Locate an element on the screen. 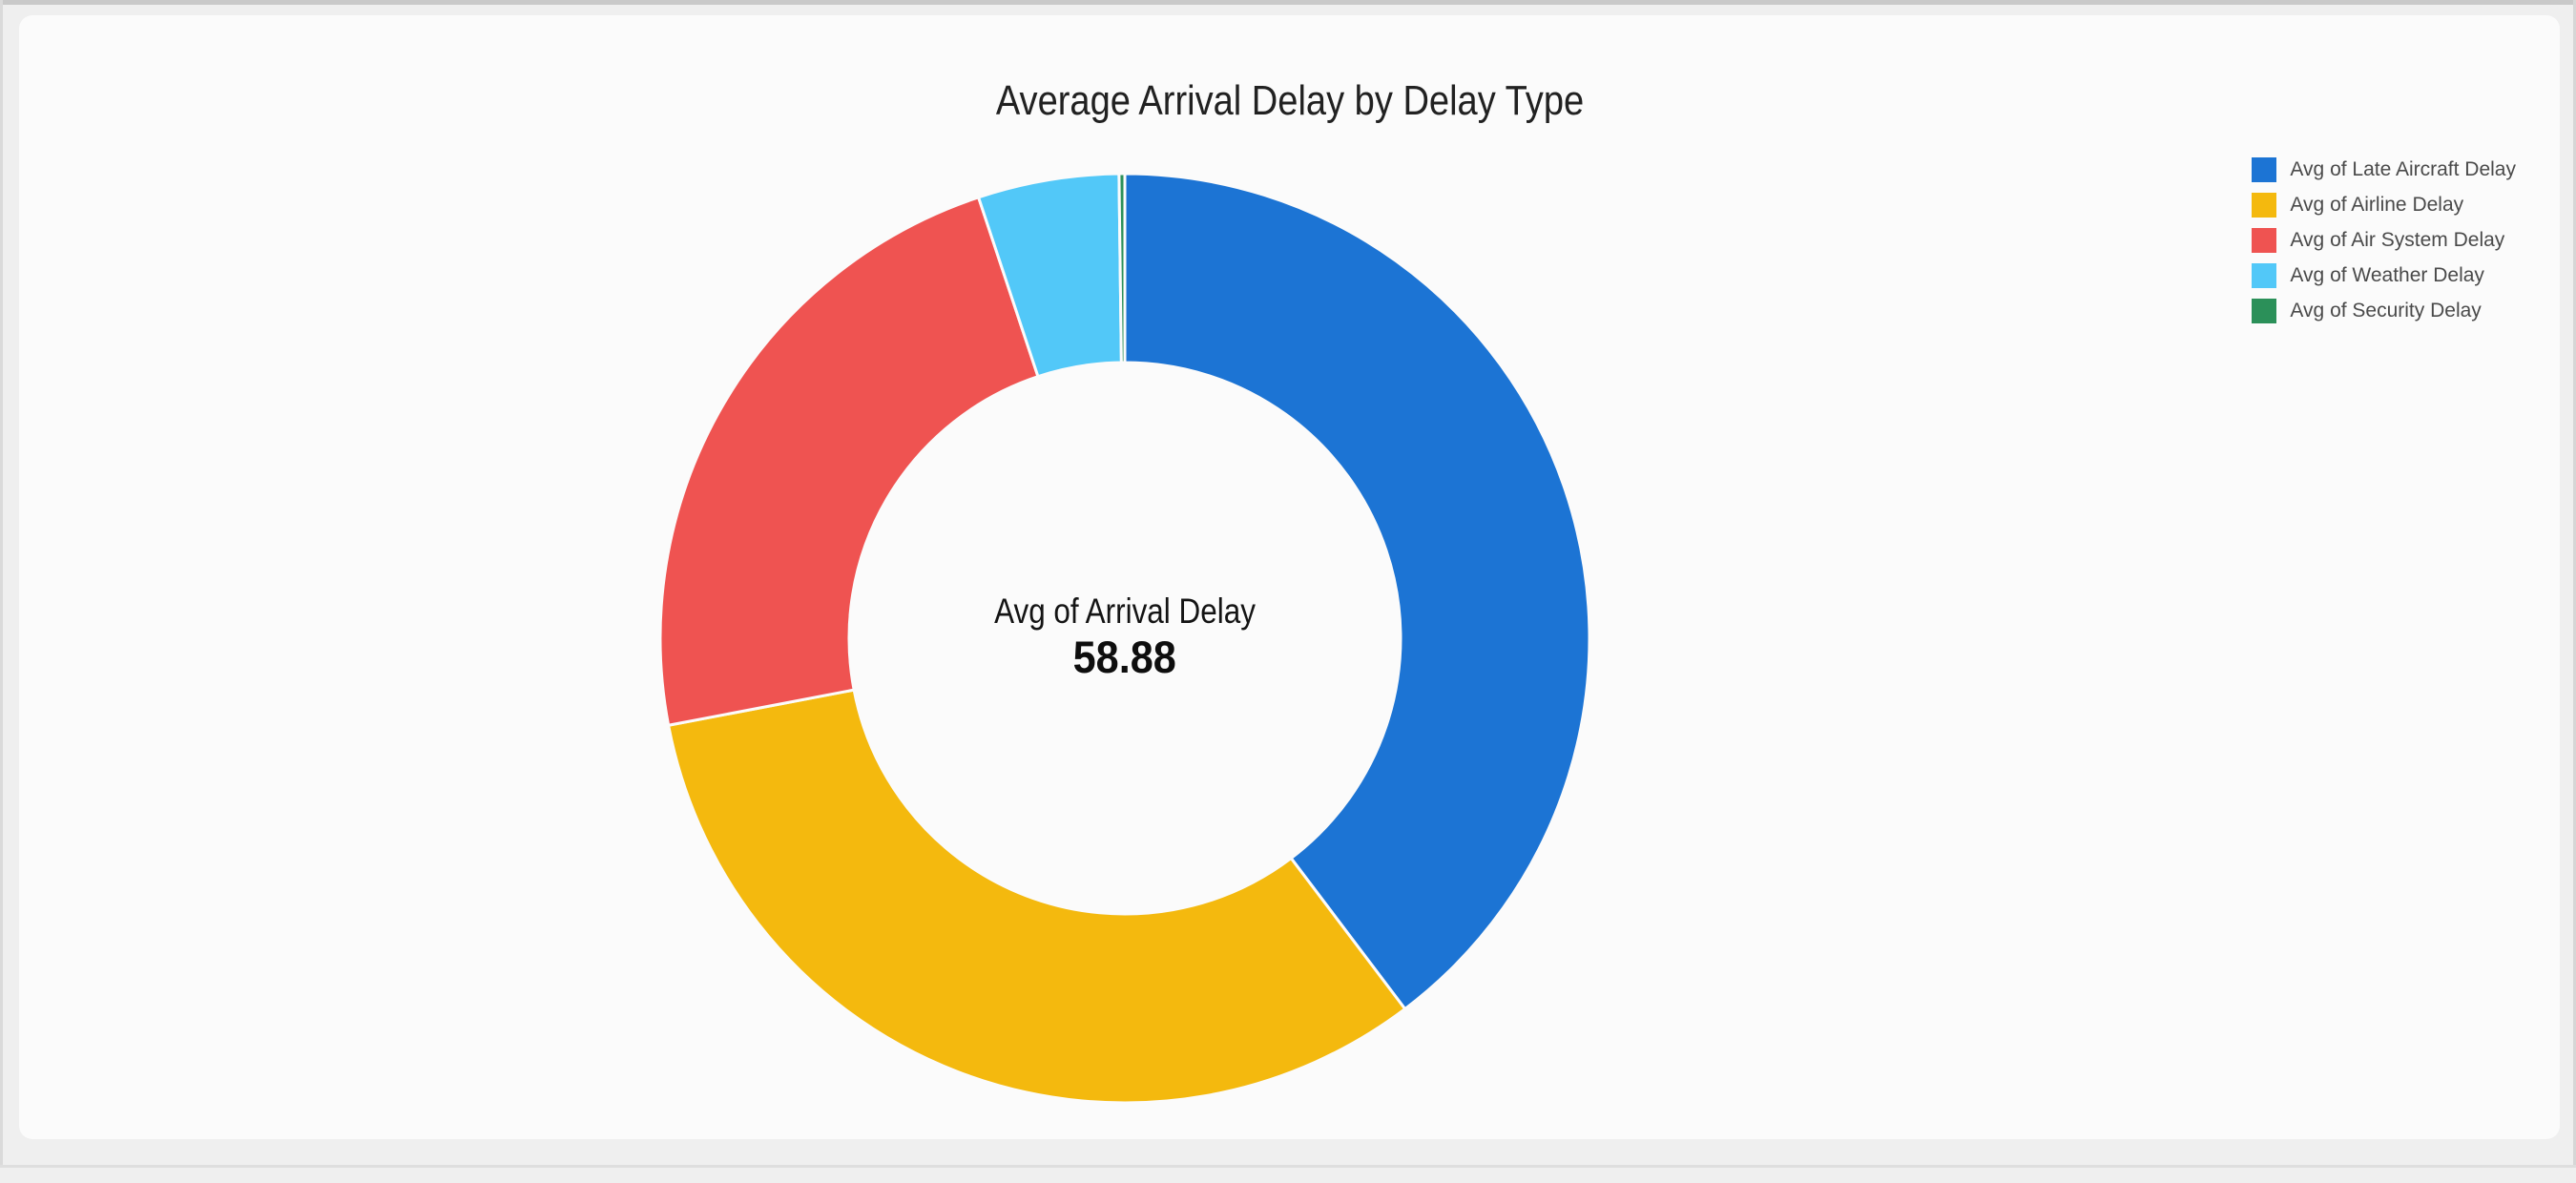 The height and width of the screenshot is (1183, 2576). legend-item-avg-of-security-delay: Avg of Security Delay is located at coordinates (2384, 311).